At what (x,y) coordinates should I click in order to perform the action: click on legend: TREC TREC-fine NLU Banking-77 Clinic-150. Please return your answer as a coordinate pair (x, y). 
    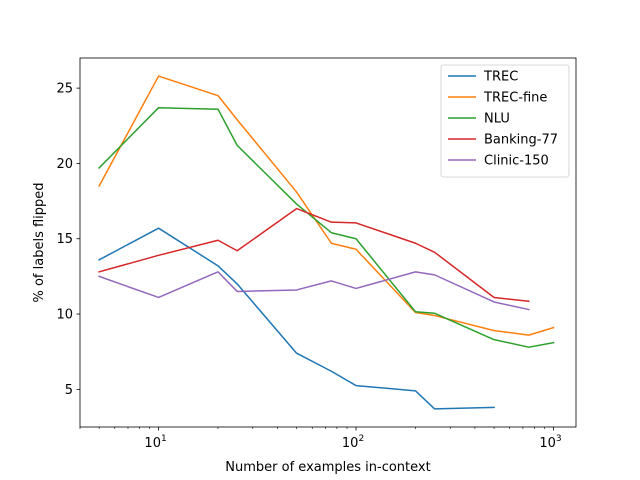
    Looking at the image, I should click on (505, 121).